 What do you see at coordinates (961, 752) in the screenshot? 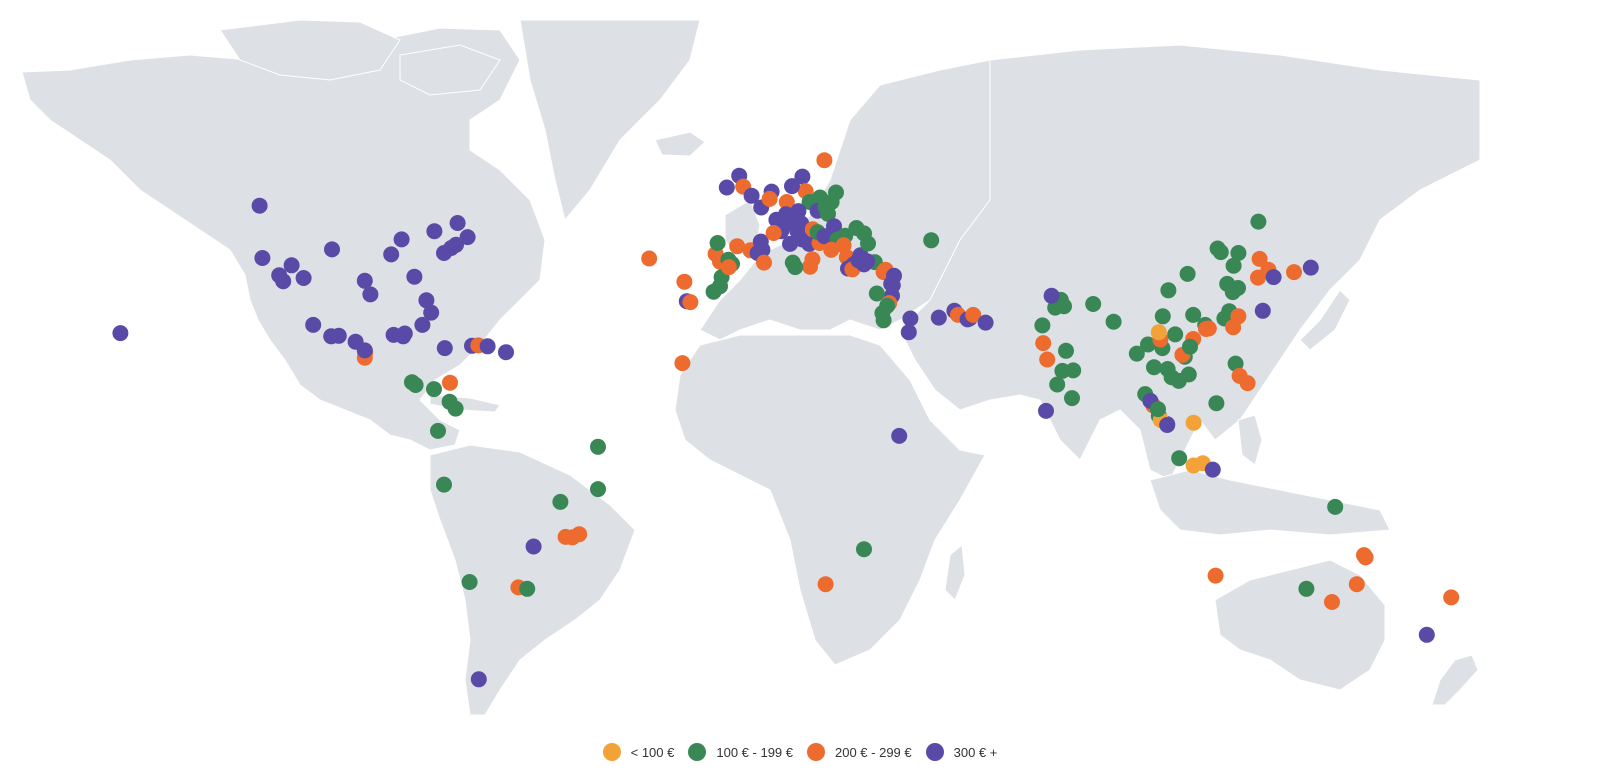
I see `legend-item-300-plus: 300 € +` at bounding box center [961, 752].